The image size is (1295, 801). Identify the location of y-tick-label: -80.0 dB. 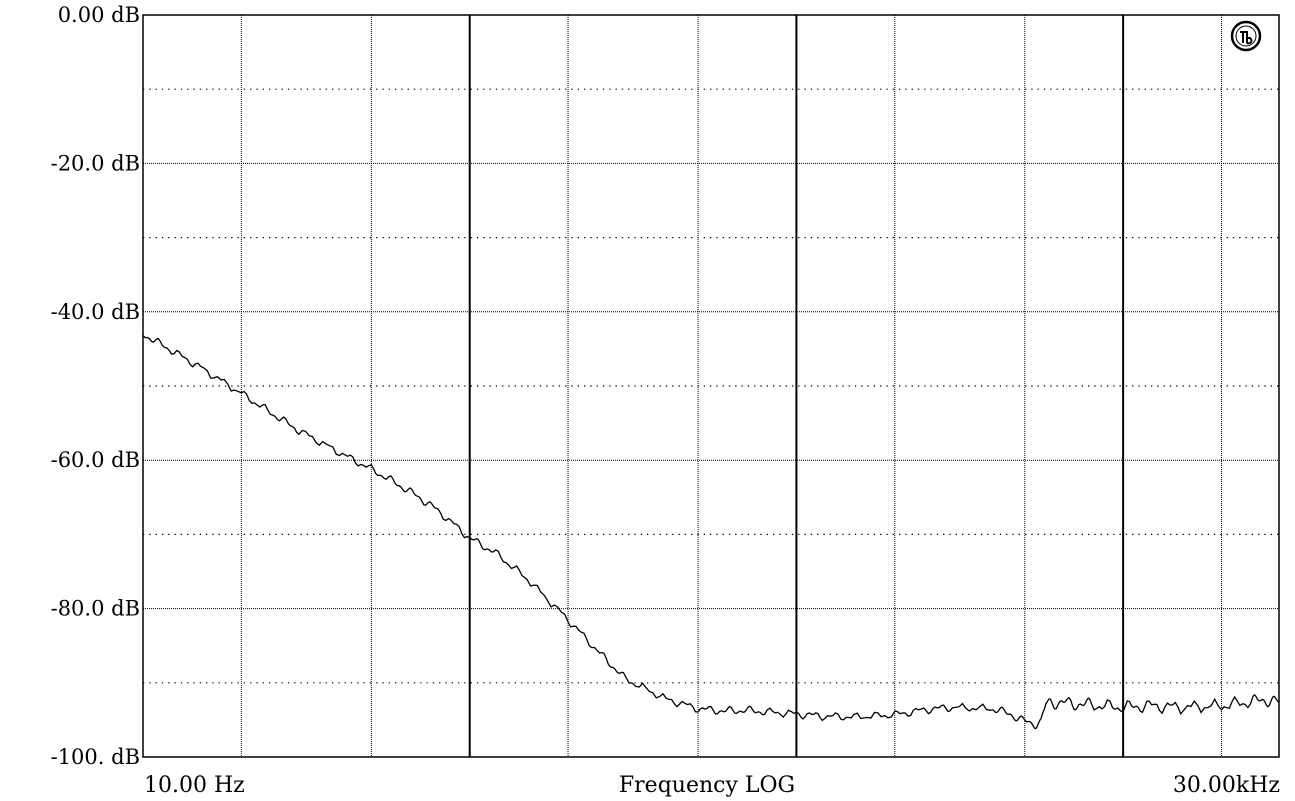
(95, 609).